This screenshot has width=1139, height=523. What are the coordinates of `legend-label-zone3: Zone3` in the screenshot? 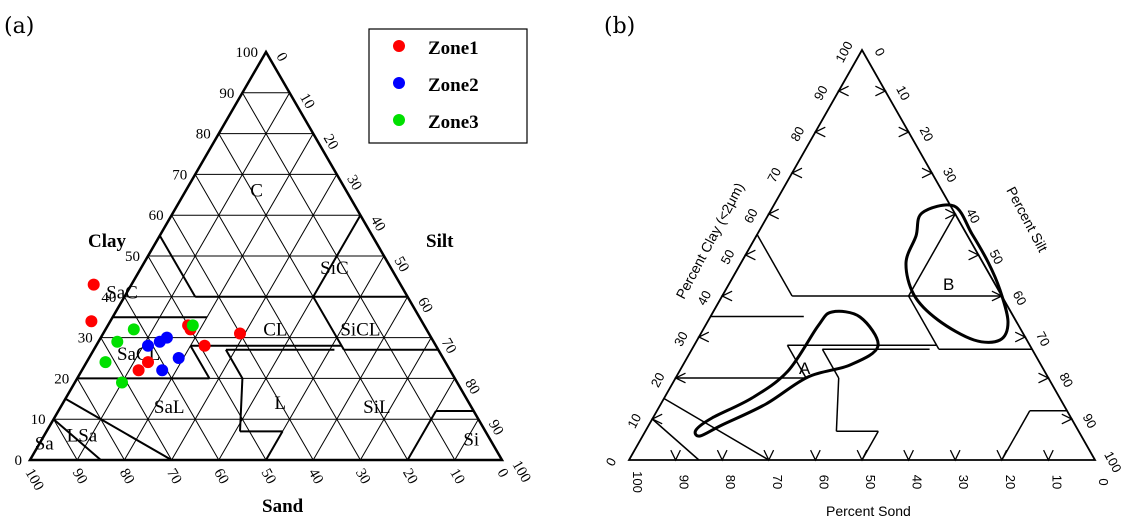 It's located at (453, 122).